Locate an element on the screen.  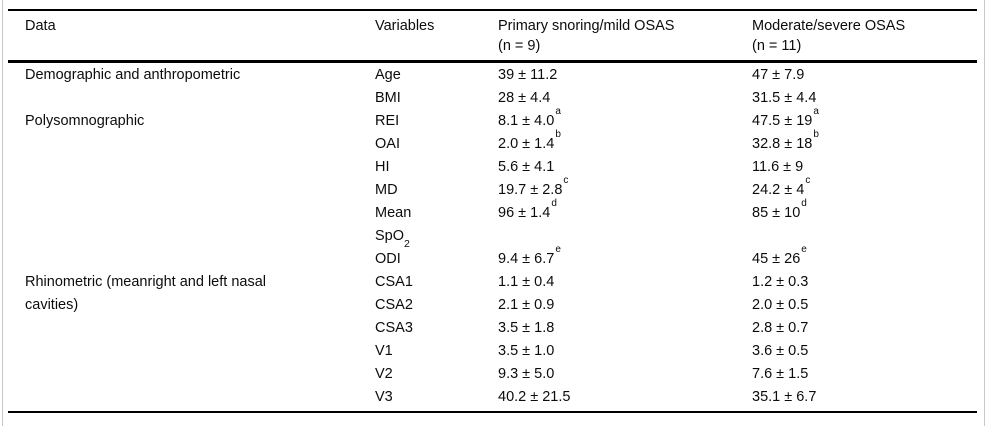
value-severe-footnote-mark: a is located at coordinates (816, 112).